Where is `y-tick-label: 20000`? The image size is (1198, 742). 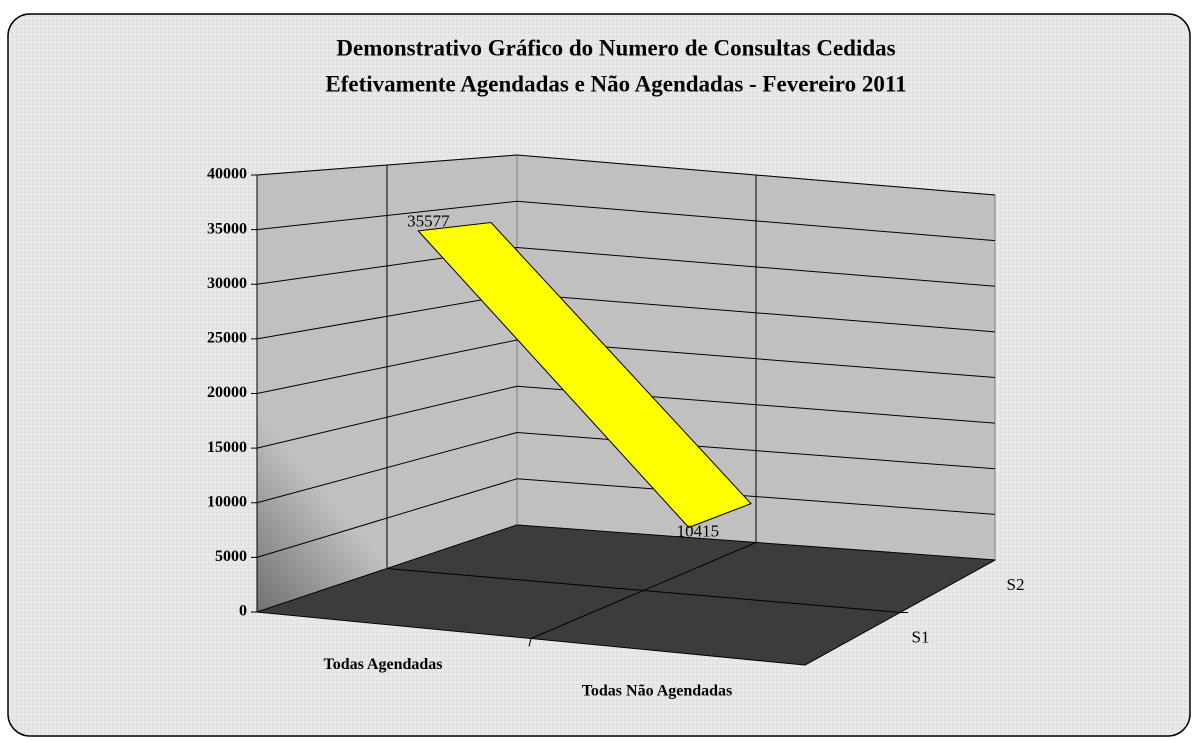 y-tick-label: 20000 is located at coordinates (227, 392).